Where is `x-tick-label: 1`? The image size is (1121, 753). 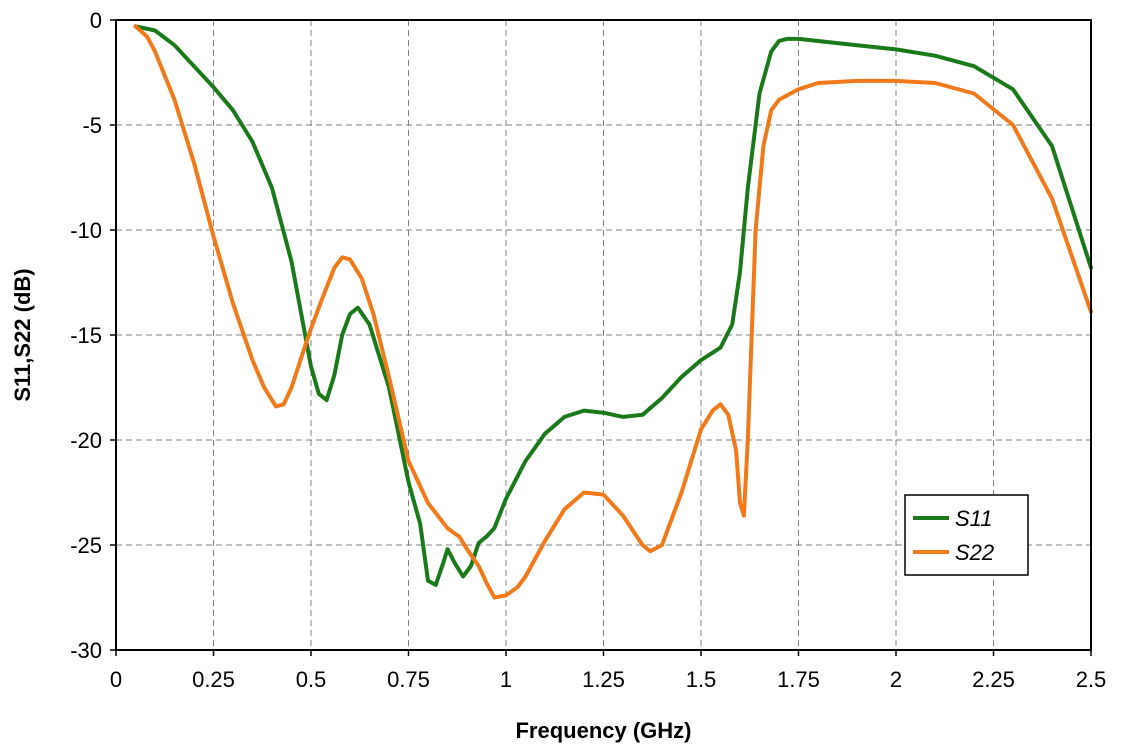 x-tick-label: 1 is located at coordinates (506, 679).